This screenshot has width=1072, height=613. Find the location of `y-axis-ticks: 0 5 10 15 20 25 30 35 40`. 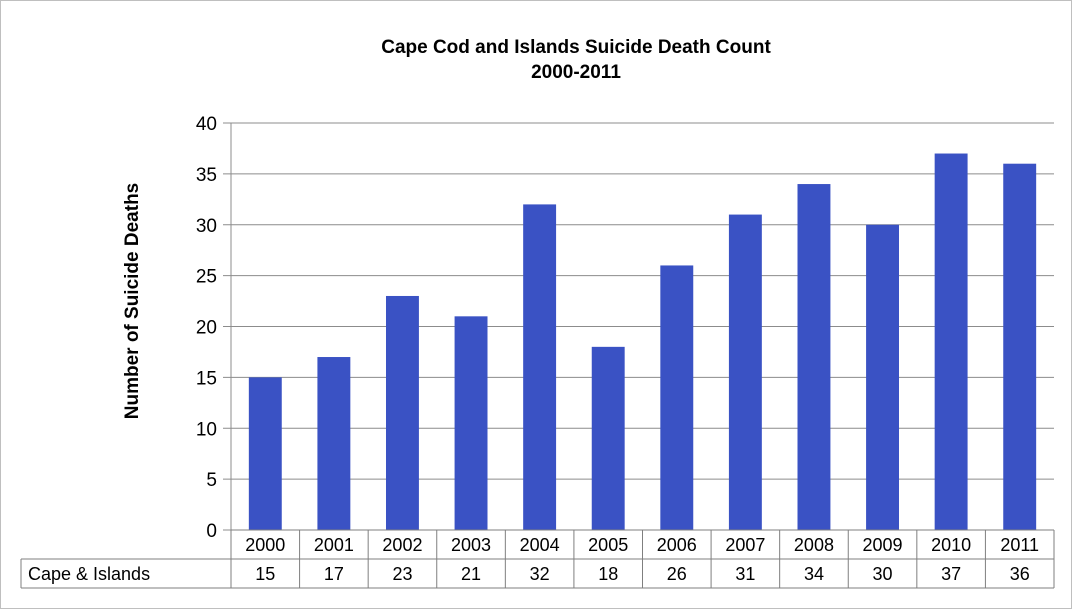

y-axis-ticks: 0 5 10 15 20 25 30 35 40 is located at coordinates (206, 328).